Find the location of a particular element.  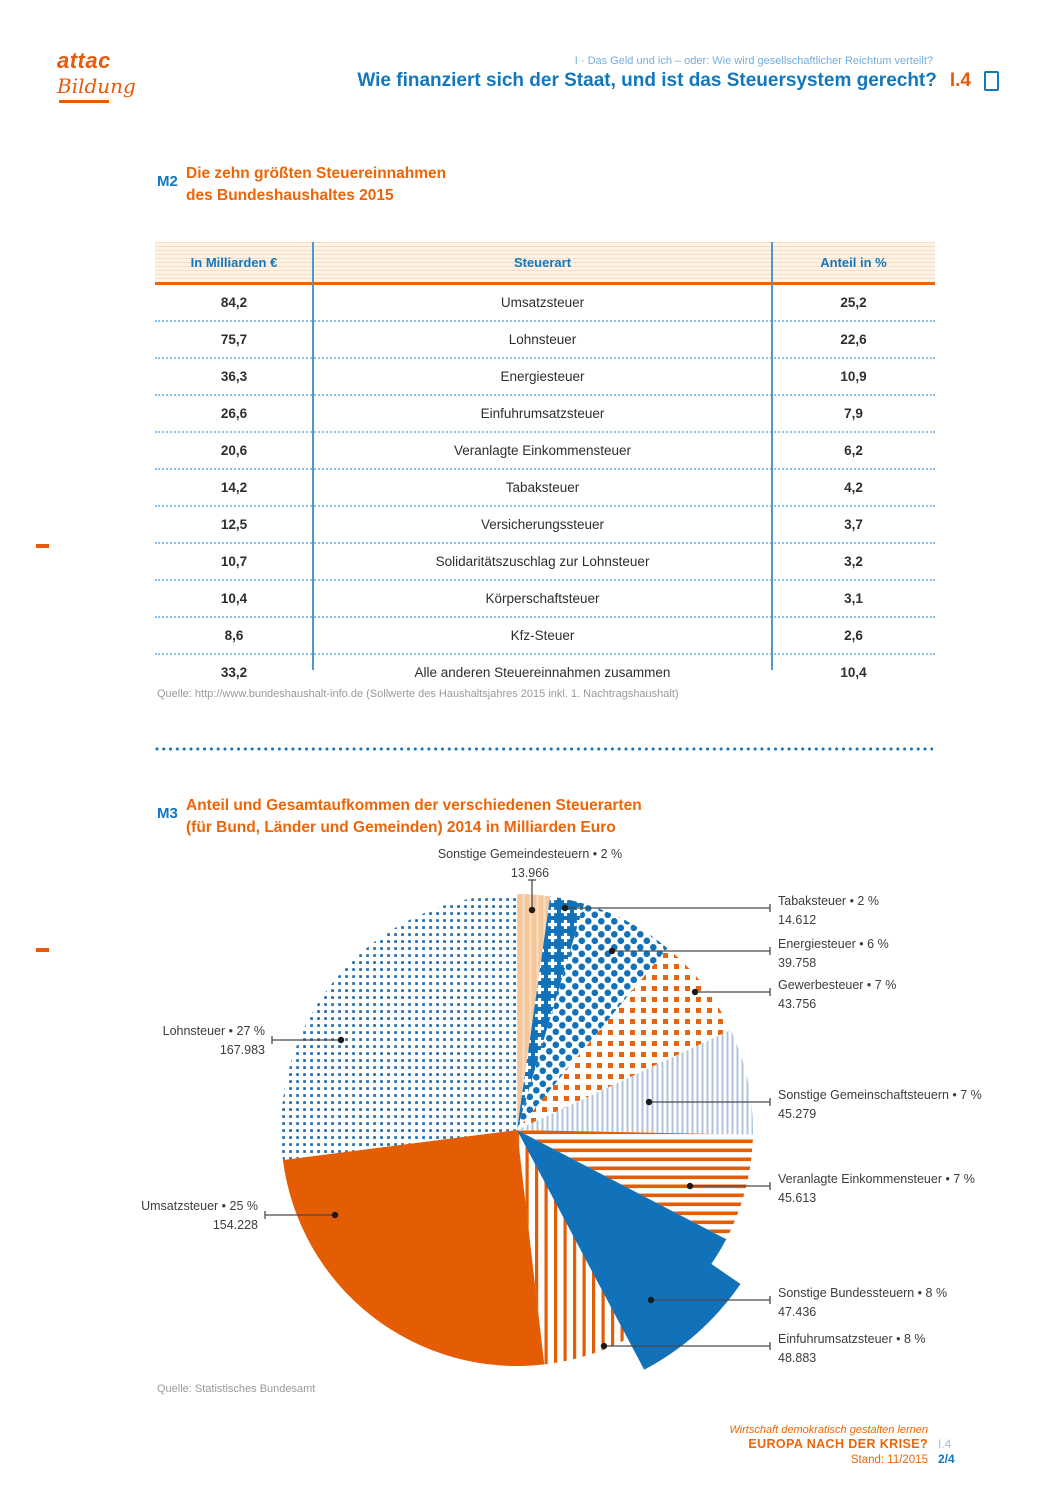

table-row: 14,2 Tabaksteuer 4,2 is located at coordinates (545, 486).